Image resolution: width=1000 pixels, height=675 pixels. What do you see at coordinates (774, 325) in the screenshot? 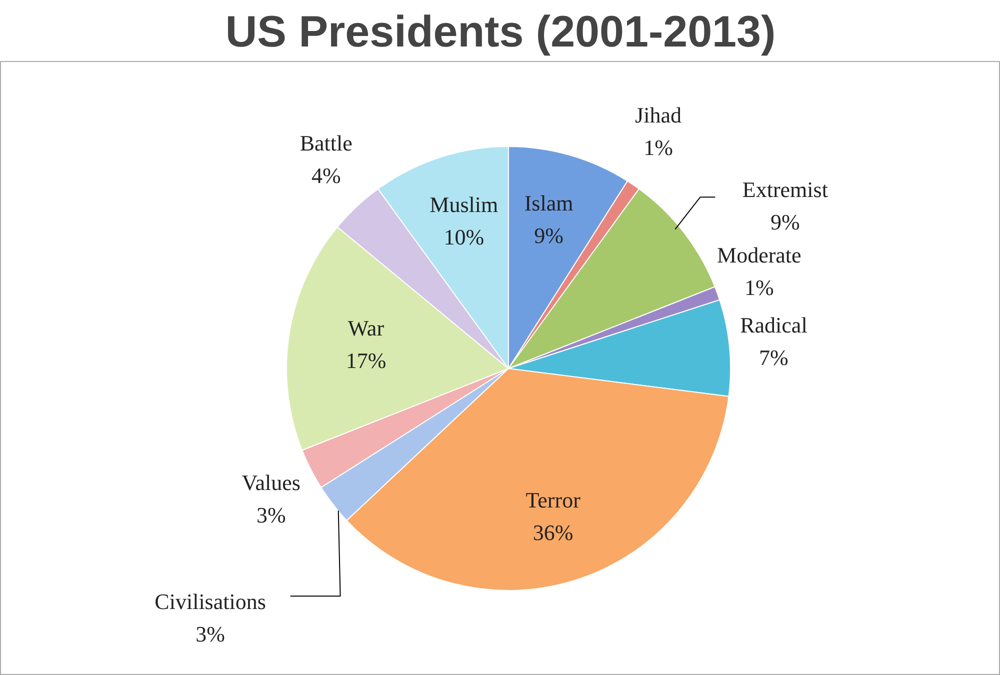
I see `slice-label: Radical` at bounding box center [774, 325].